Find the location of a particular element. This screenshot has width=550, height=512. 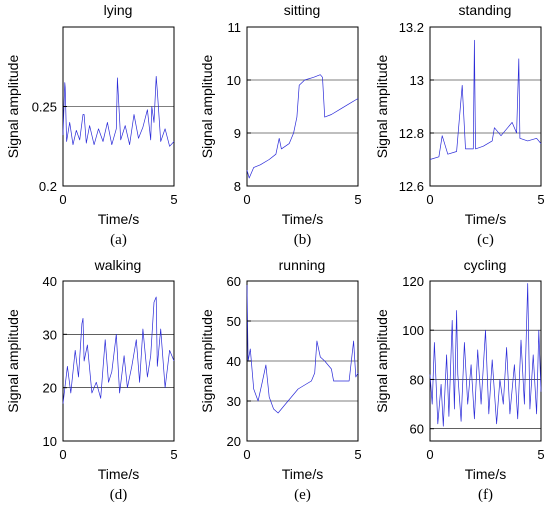

chart-title: standing is located at coordinates (485, 10).